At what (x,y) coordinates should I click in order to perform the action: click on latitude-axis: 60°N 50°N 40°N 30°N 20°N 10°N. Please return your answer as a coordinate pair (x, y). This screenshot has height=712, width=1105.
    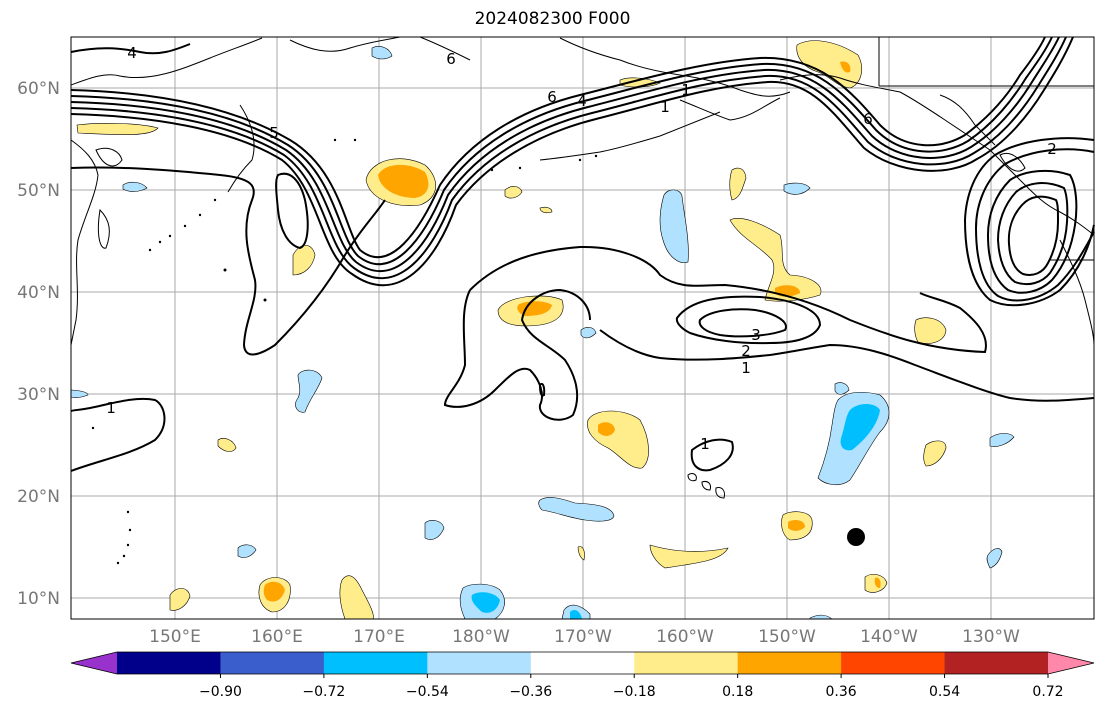
    Looking at the image, I should click on (38, 344).